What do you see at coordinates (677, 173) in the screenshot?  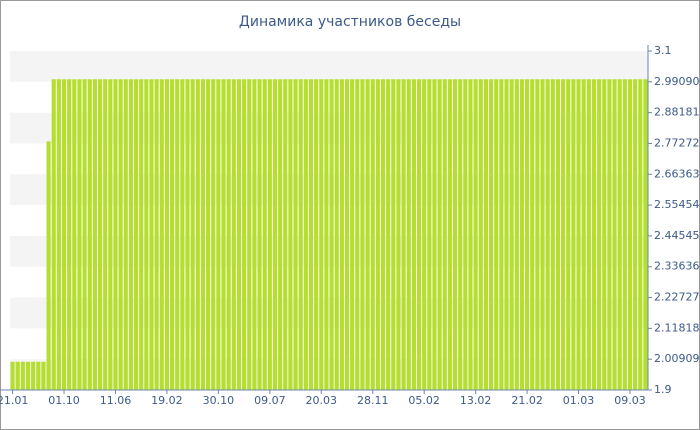 I see `y-tick-label: 2.66363` at bounding box center [677, 173].